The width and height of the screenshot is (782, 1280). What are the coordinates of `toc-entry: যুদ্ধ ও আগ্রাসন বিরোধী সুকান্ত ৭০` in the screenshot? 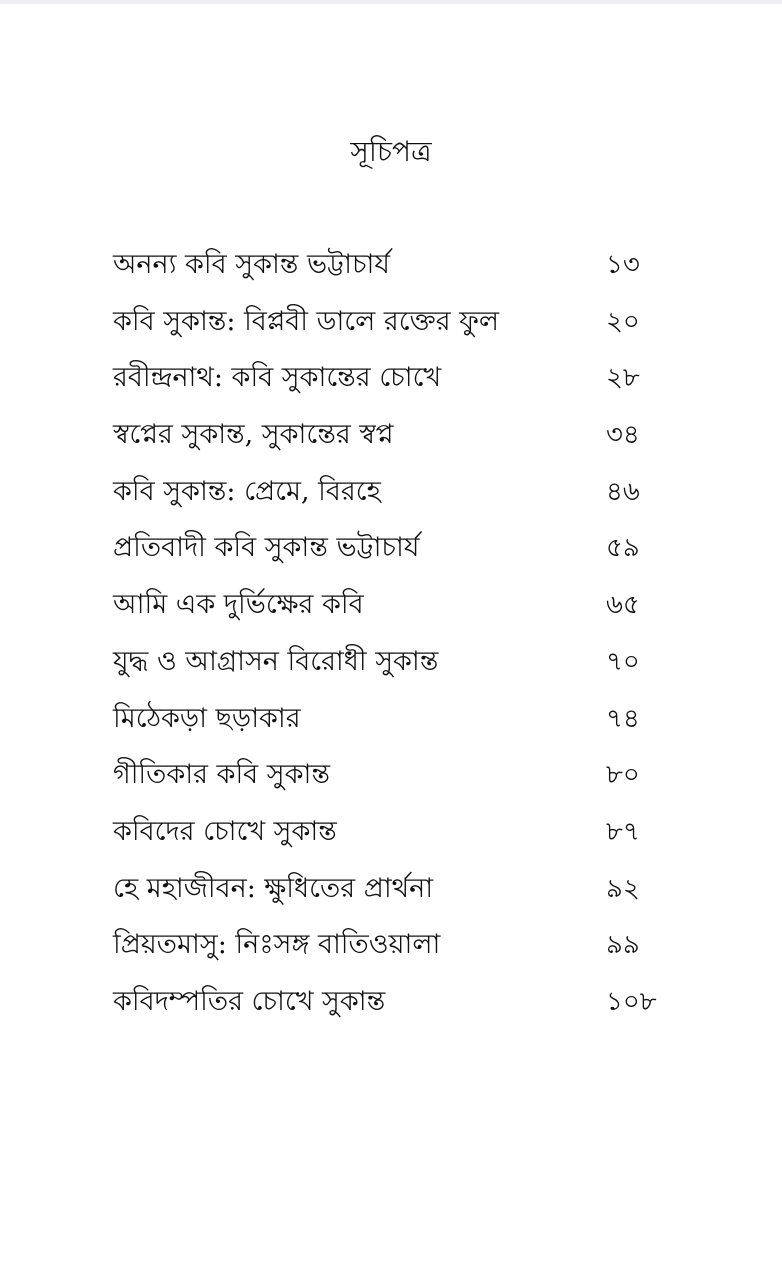 It's located at (393, 667).